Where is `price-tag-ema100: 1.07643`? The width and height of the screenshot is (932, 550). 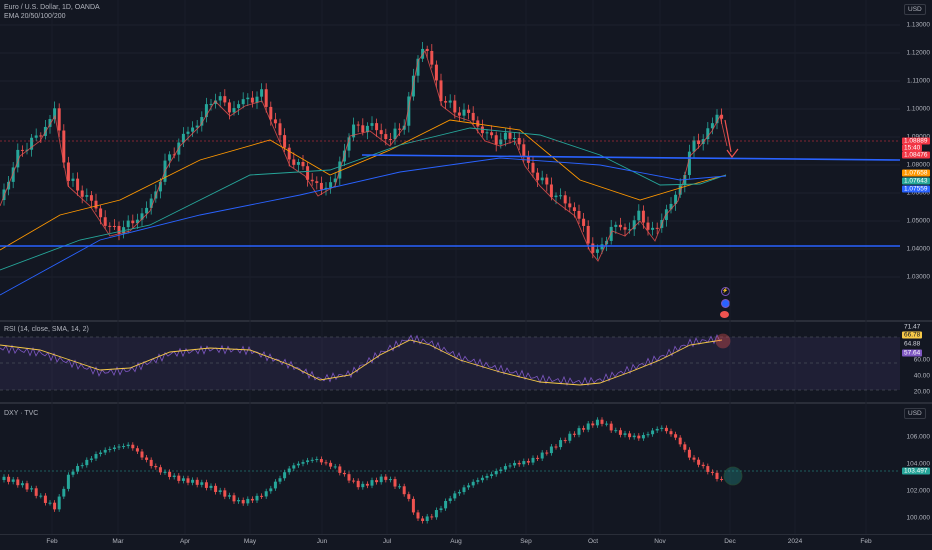 price-tag-ema100: 1.07643 is located at coordinates (916, 181).